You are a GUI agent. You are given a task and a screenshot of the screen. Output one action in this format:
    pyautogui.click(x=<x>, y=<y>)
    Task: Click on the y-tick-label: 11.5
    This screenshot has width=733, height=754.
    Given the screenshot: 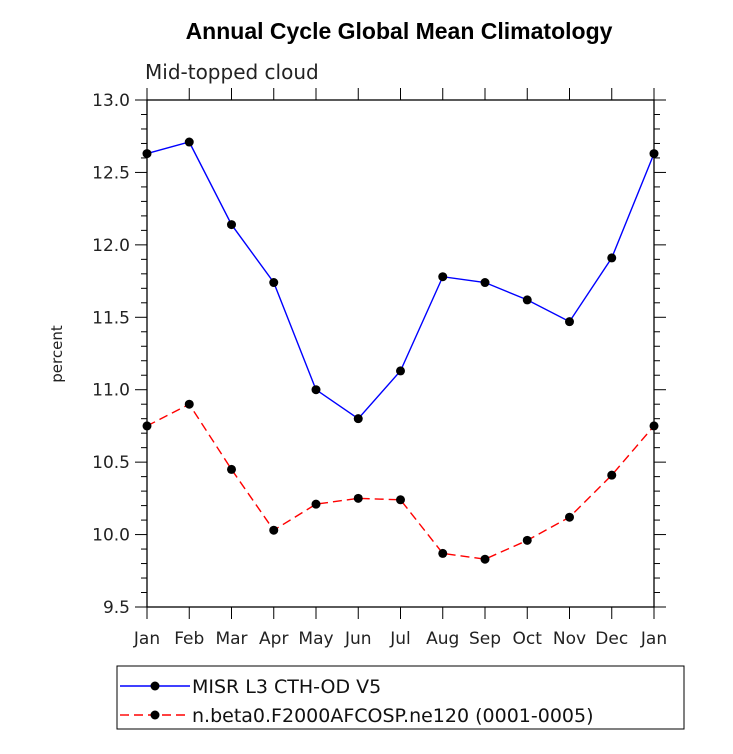 What is the action you would take?
    pyautogui.click(x=111, y=318)
    